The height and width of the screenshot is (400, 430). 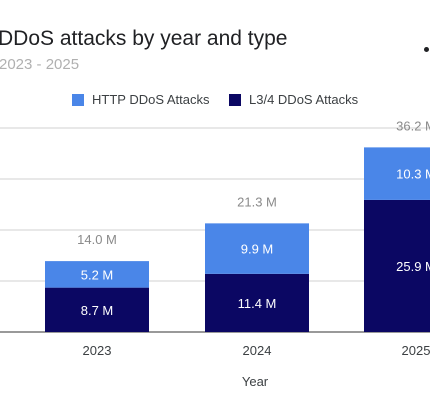 I want to click on x-tick-label-2023: 2023, so click(x=97, y=350).